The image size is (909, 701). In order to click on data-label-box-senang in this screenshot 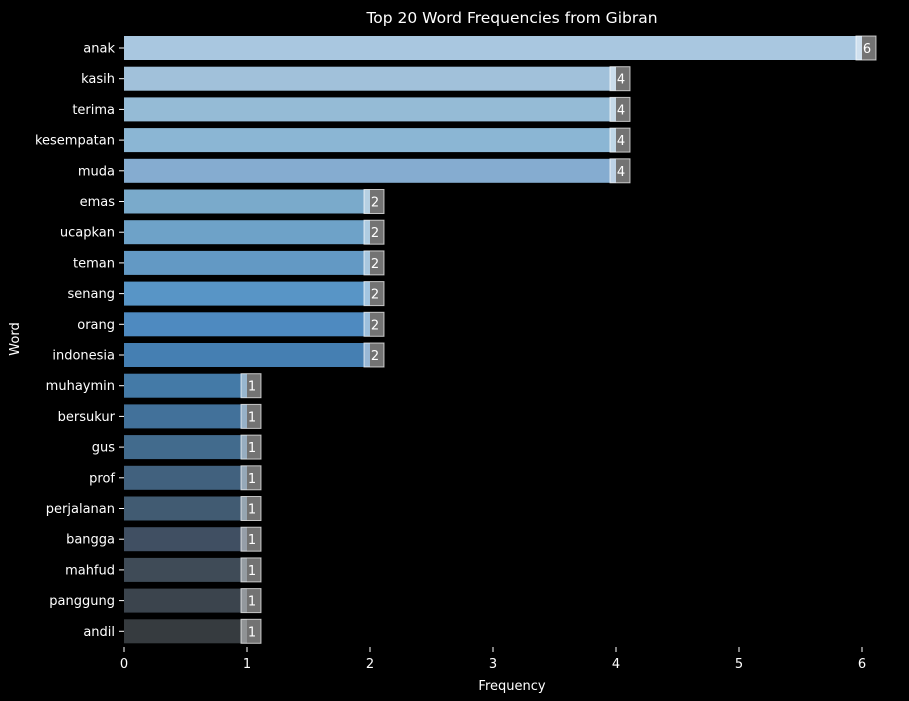, I will do `click(374, 294)`.